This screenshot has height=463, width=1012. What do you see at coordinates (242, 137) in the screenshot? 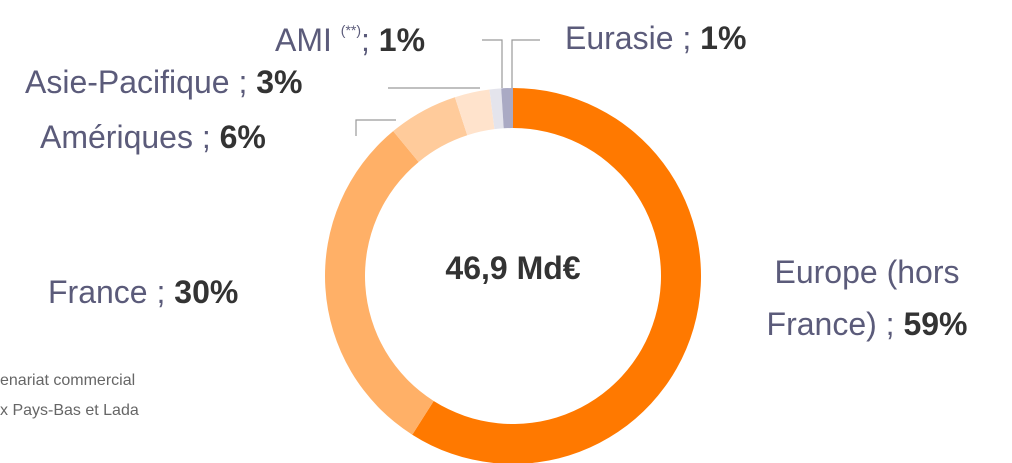
I see `value-label: 6%` at bounding box center [242, 137].